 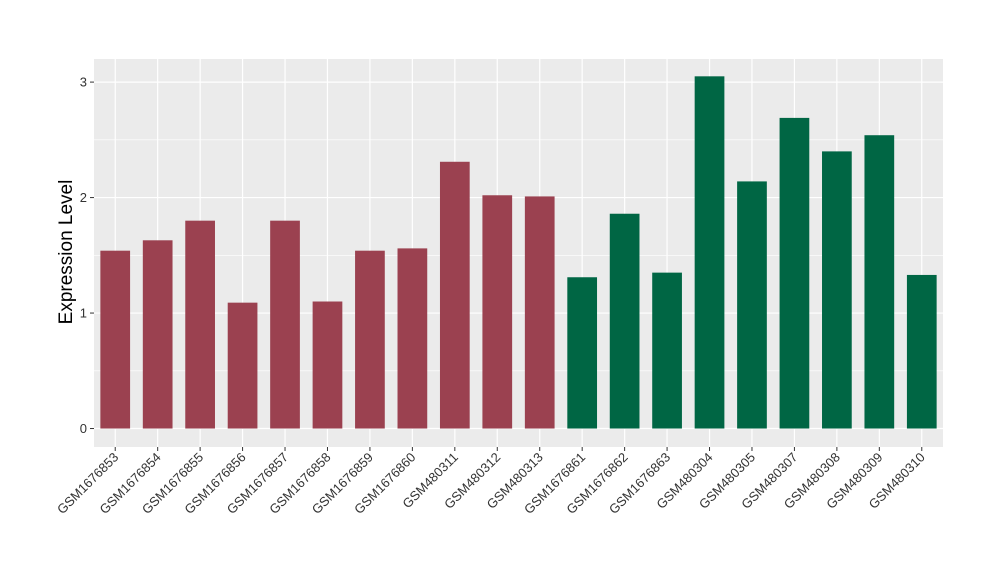 What do you see at coordinates (709, 252) in the screenshot?
I see `bar-GSM480304` at bounding box center [709, 252].